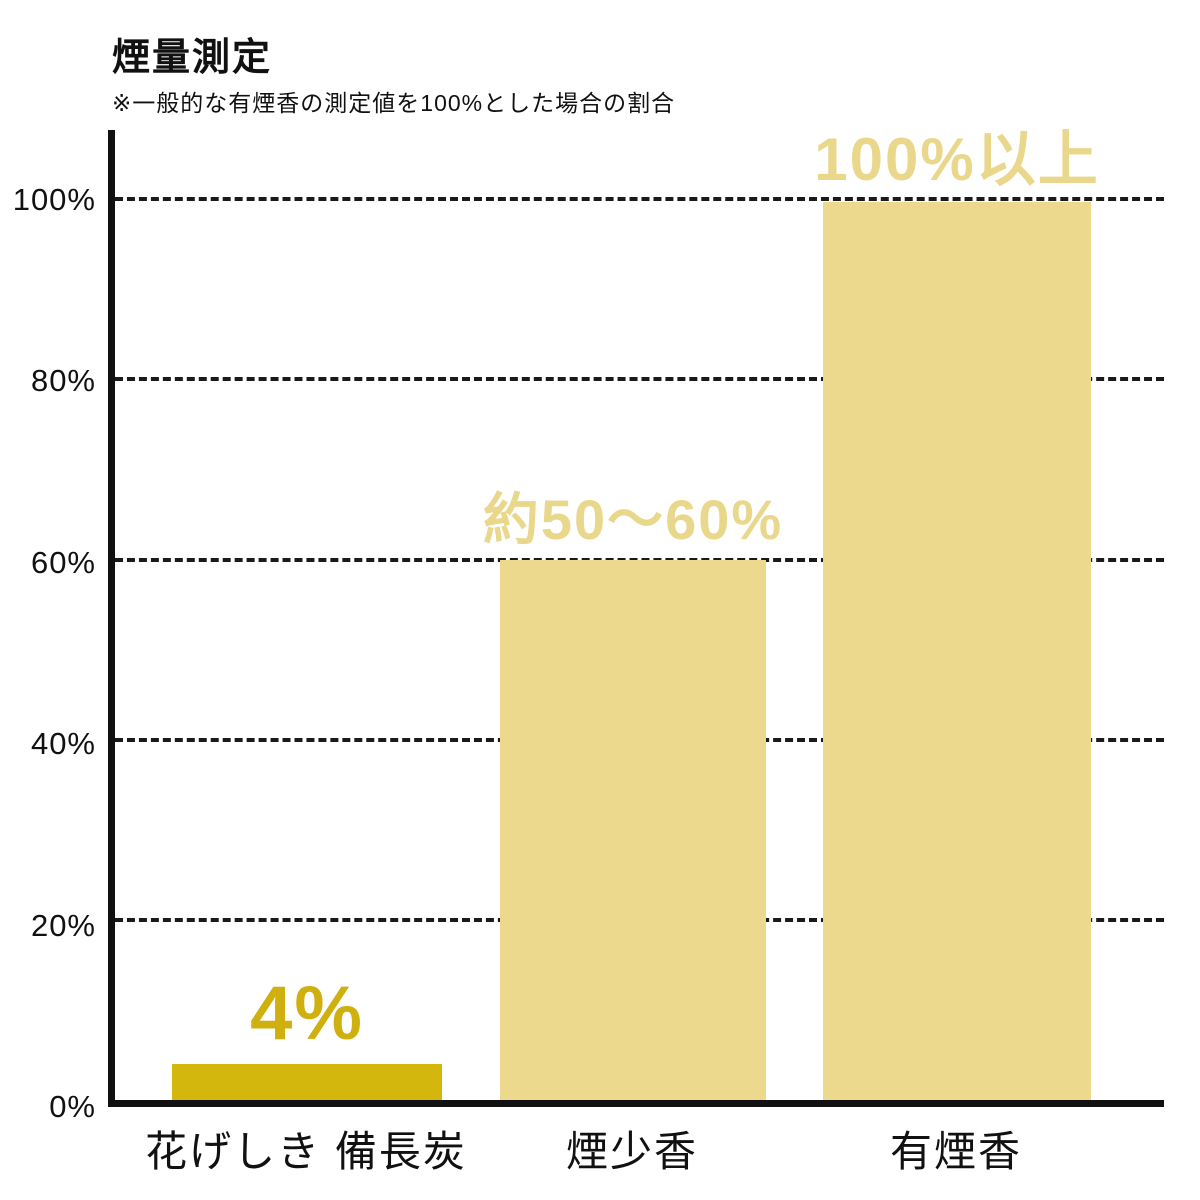 Image resolution: width=1200 pixels, height=1200 pixels. Describe the element at coordinates (306, 1151) in the screenshot. I see `x-category-label-0: 花げしき 備長炭` at that location.